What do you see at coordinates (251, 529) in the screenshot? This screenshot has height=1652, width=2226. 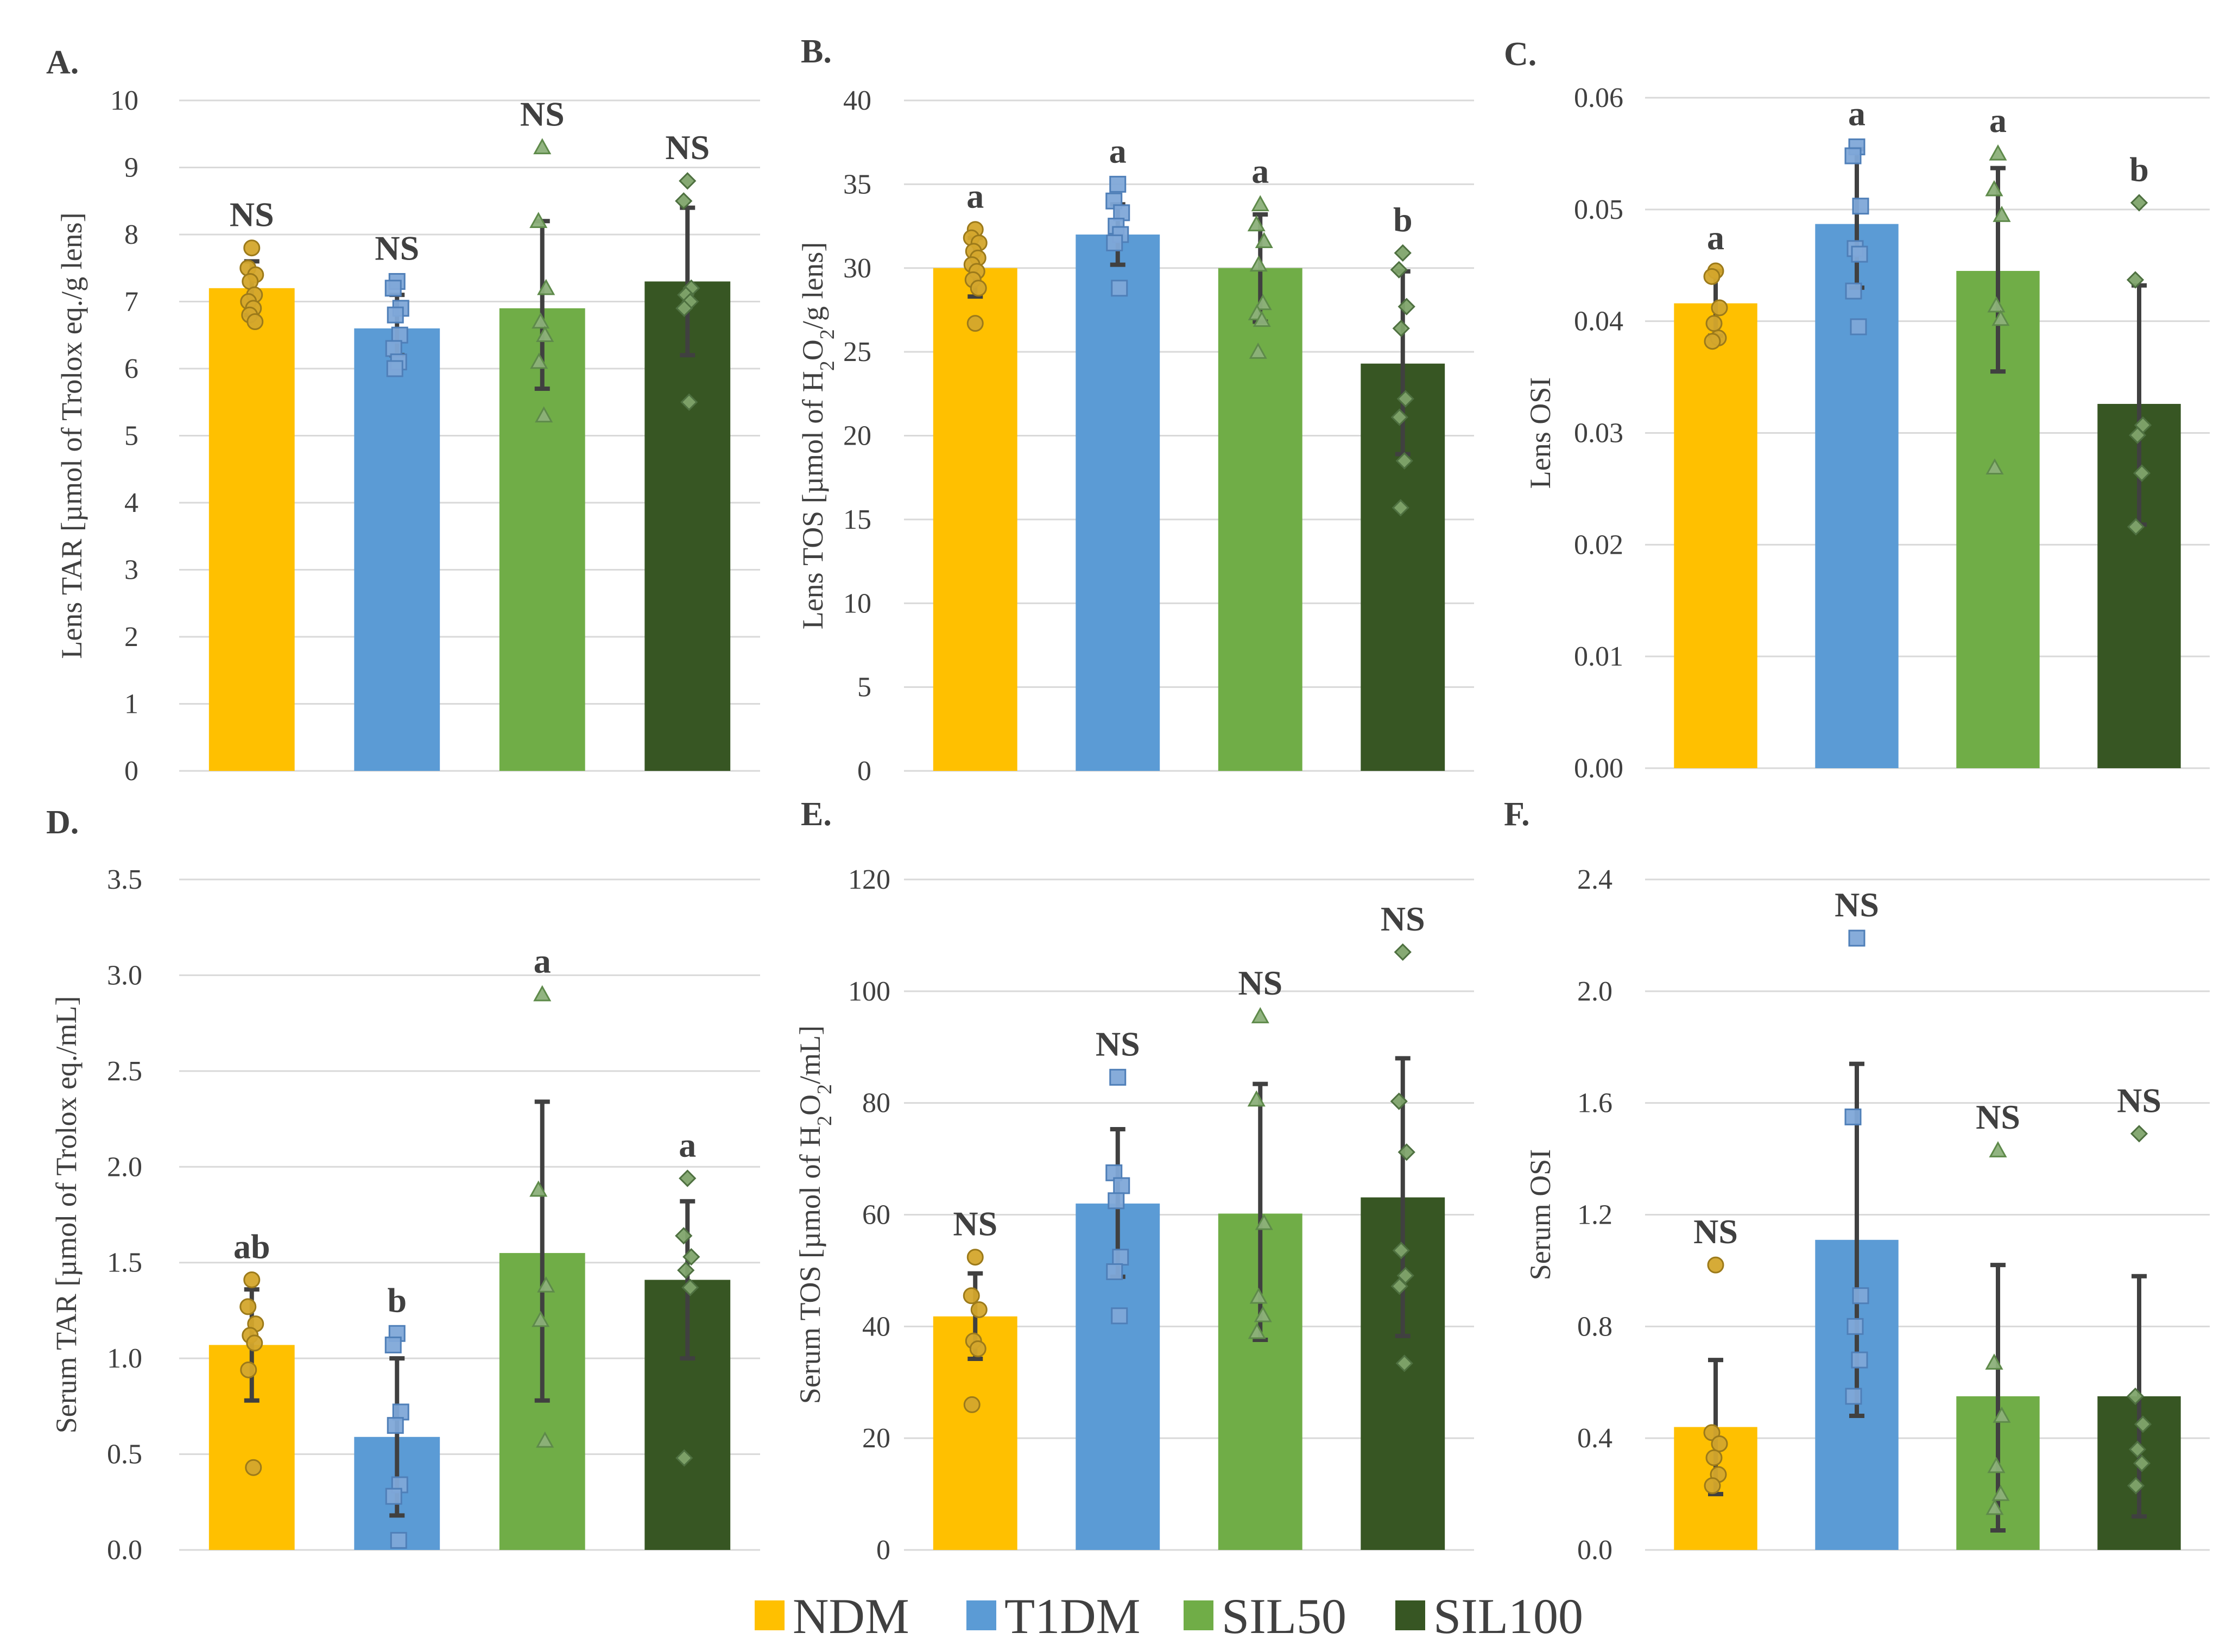 I see `bar-a-ndm` at bounding box center [251, 529].